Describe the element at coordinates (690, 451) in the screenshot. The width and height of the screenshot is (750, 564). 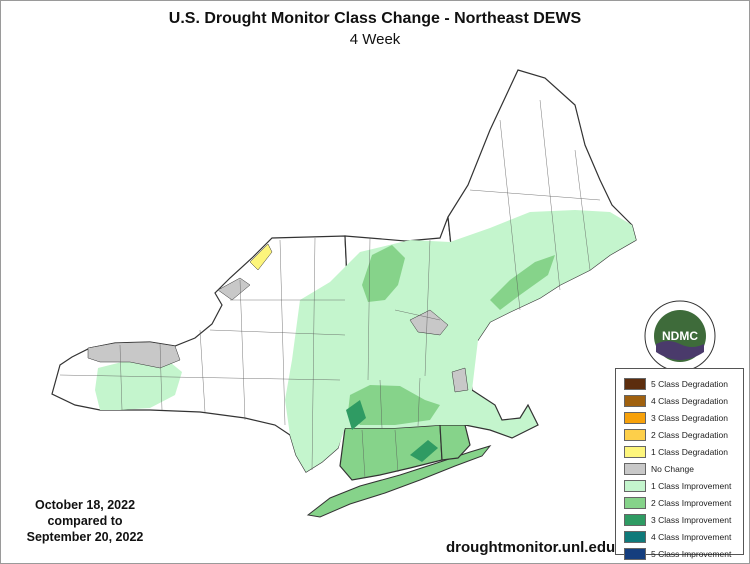
I see `legend-label: 1 Class Degradation` at that location.